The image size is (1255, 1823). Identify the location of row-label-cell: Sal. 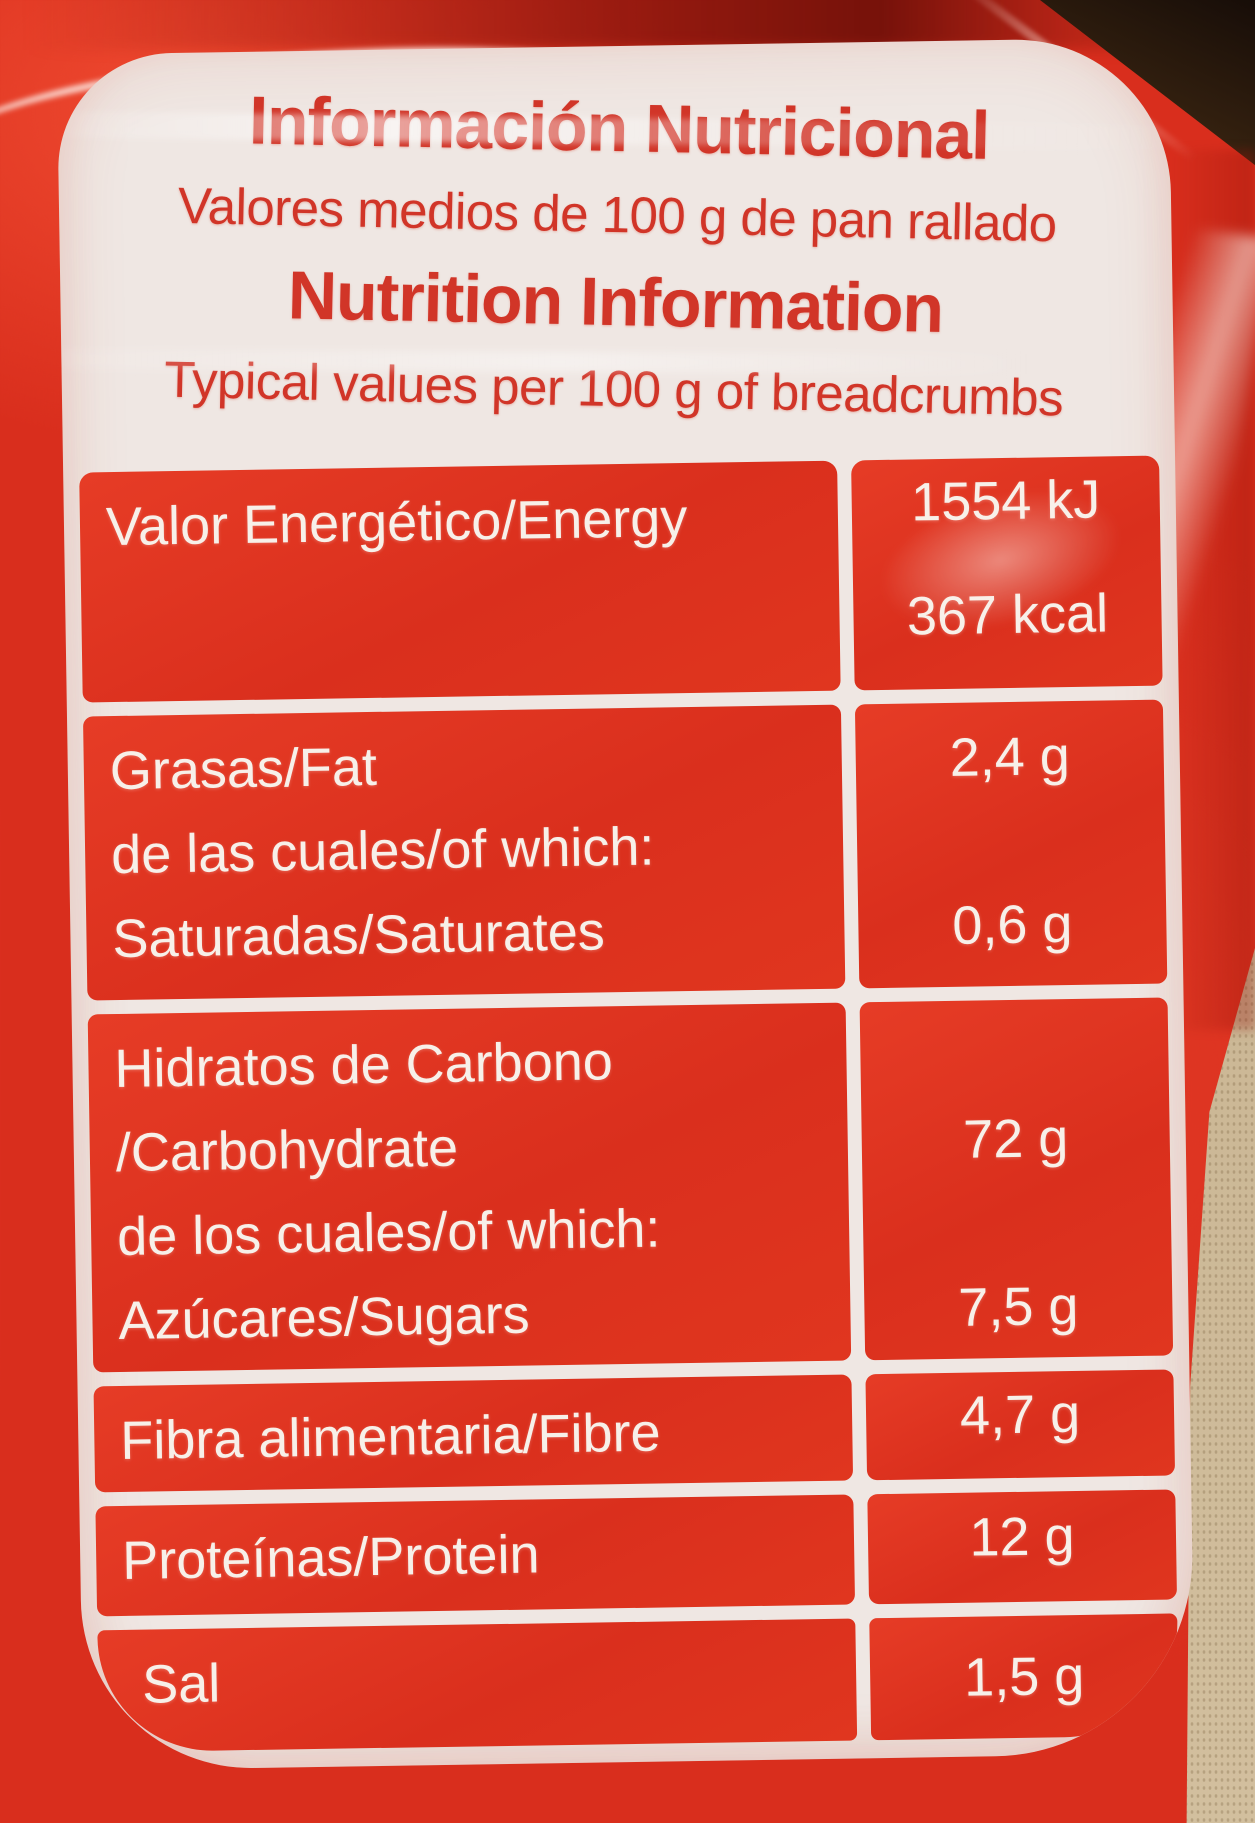
(477, 1685).